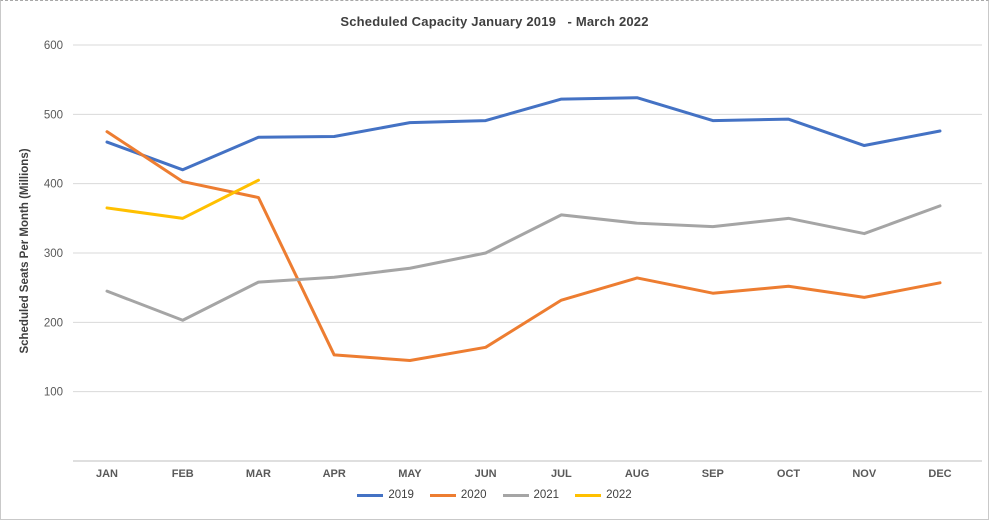 The image size is (989, 520). Describe the element at coordinates (546, 495) in the screenshot. I see `legend-label-2021: 2021` at that location.